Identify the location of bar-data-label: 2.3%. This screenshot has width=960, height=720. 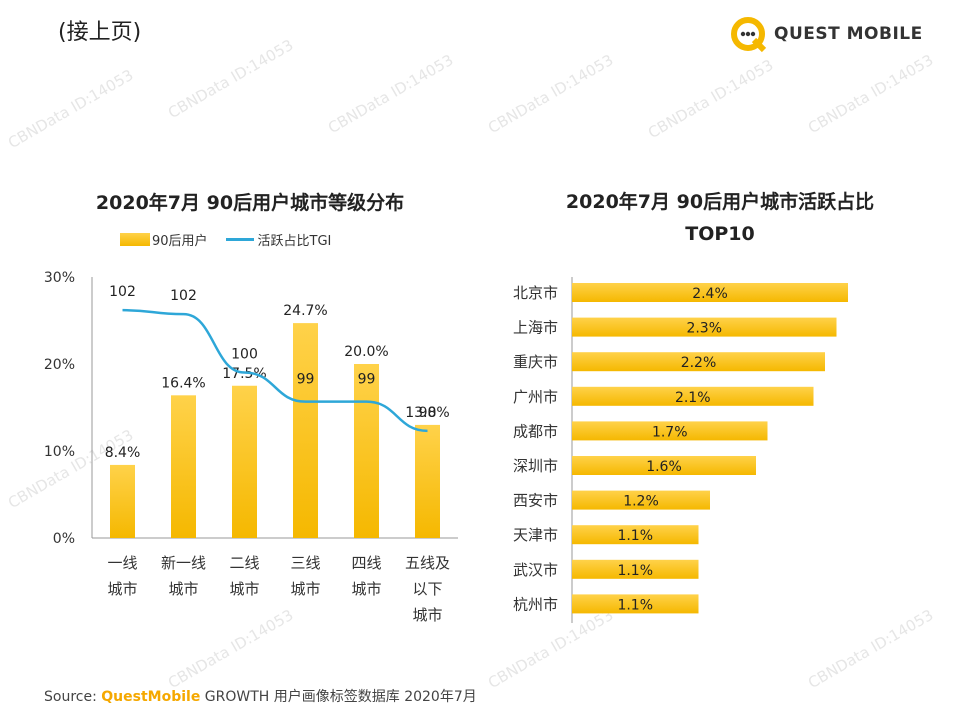
(704, 329).